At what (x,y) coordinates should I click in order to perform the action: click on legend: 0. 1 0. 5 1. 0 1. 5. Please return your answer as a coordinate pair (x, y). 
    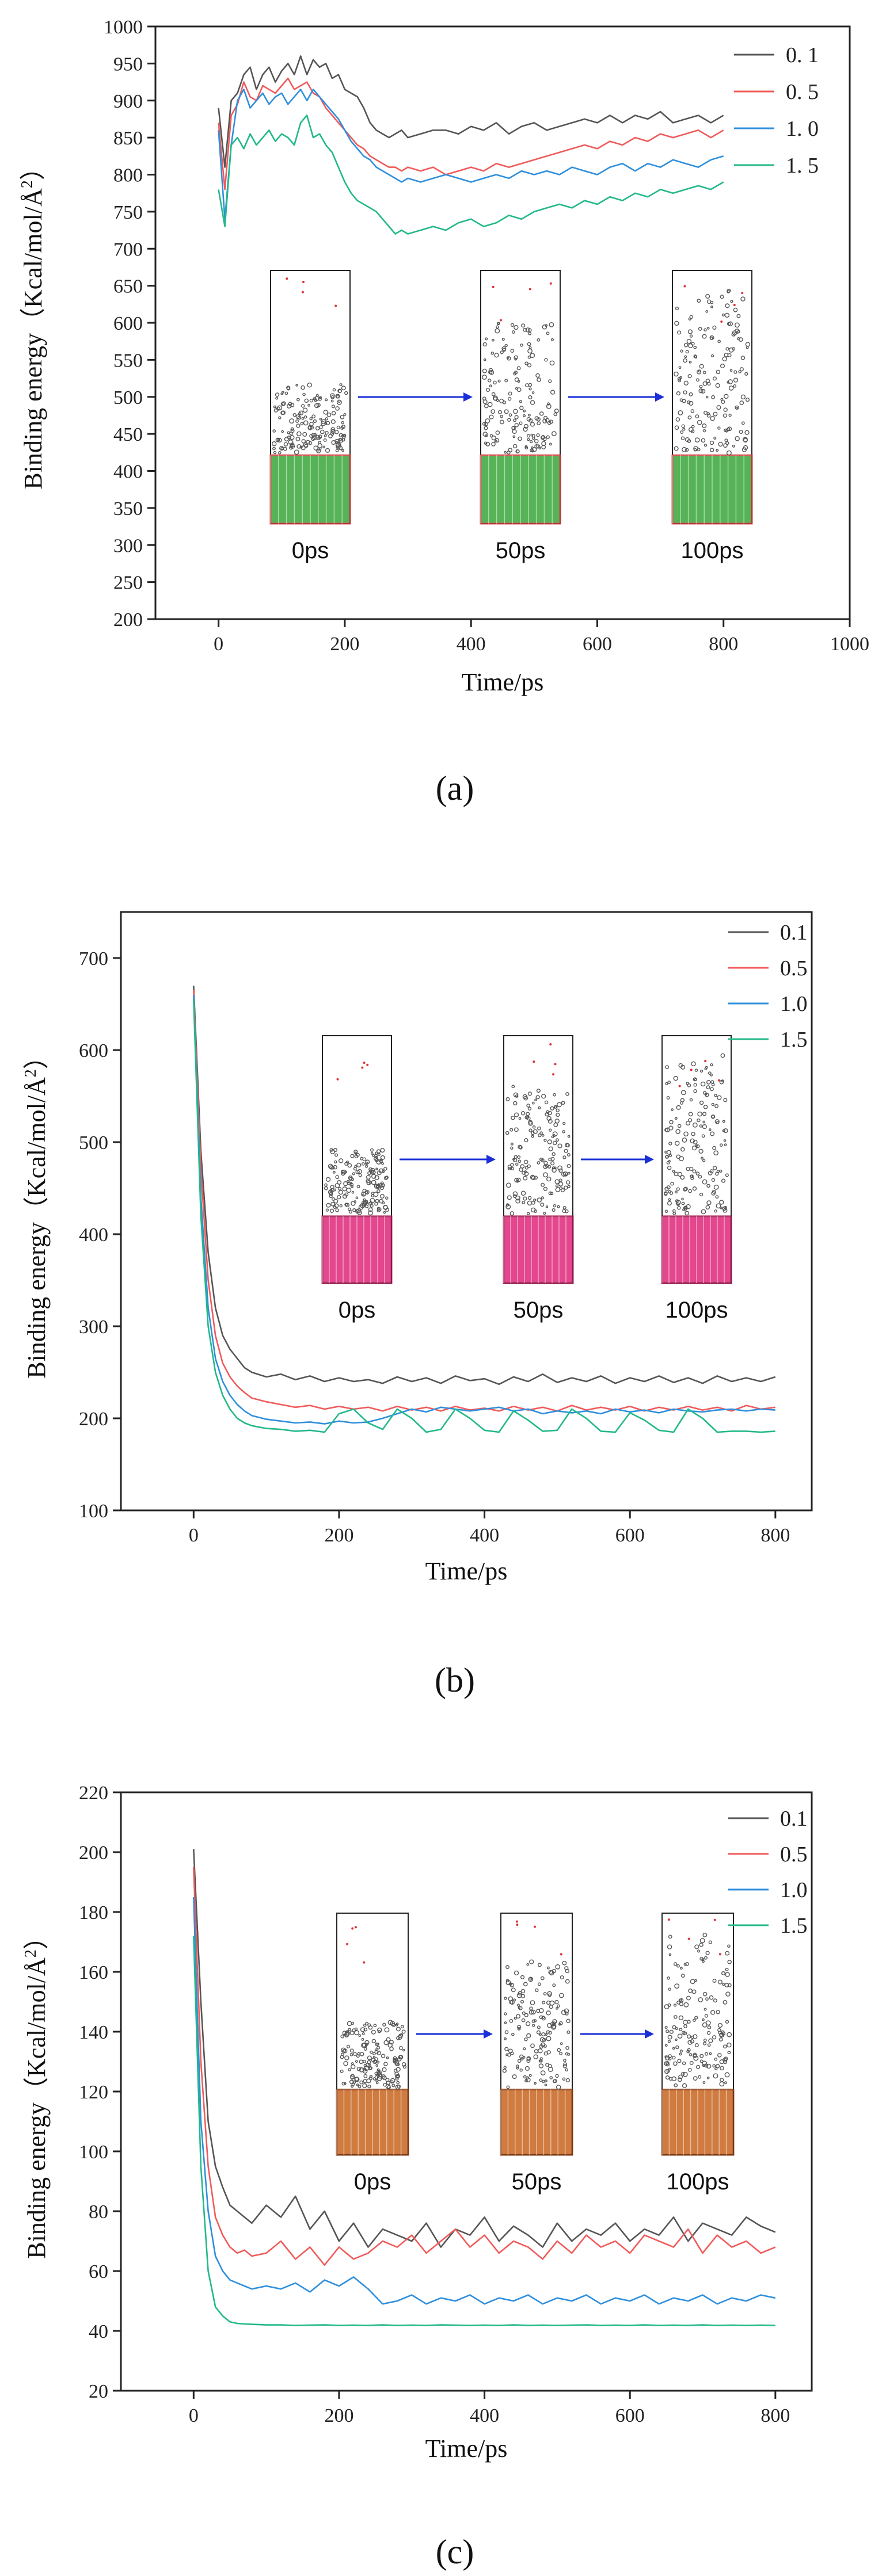
    Looking at the image, I should click on (776, 110).